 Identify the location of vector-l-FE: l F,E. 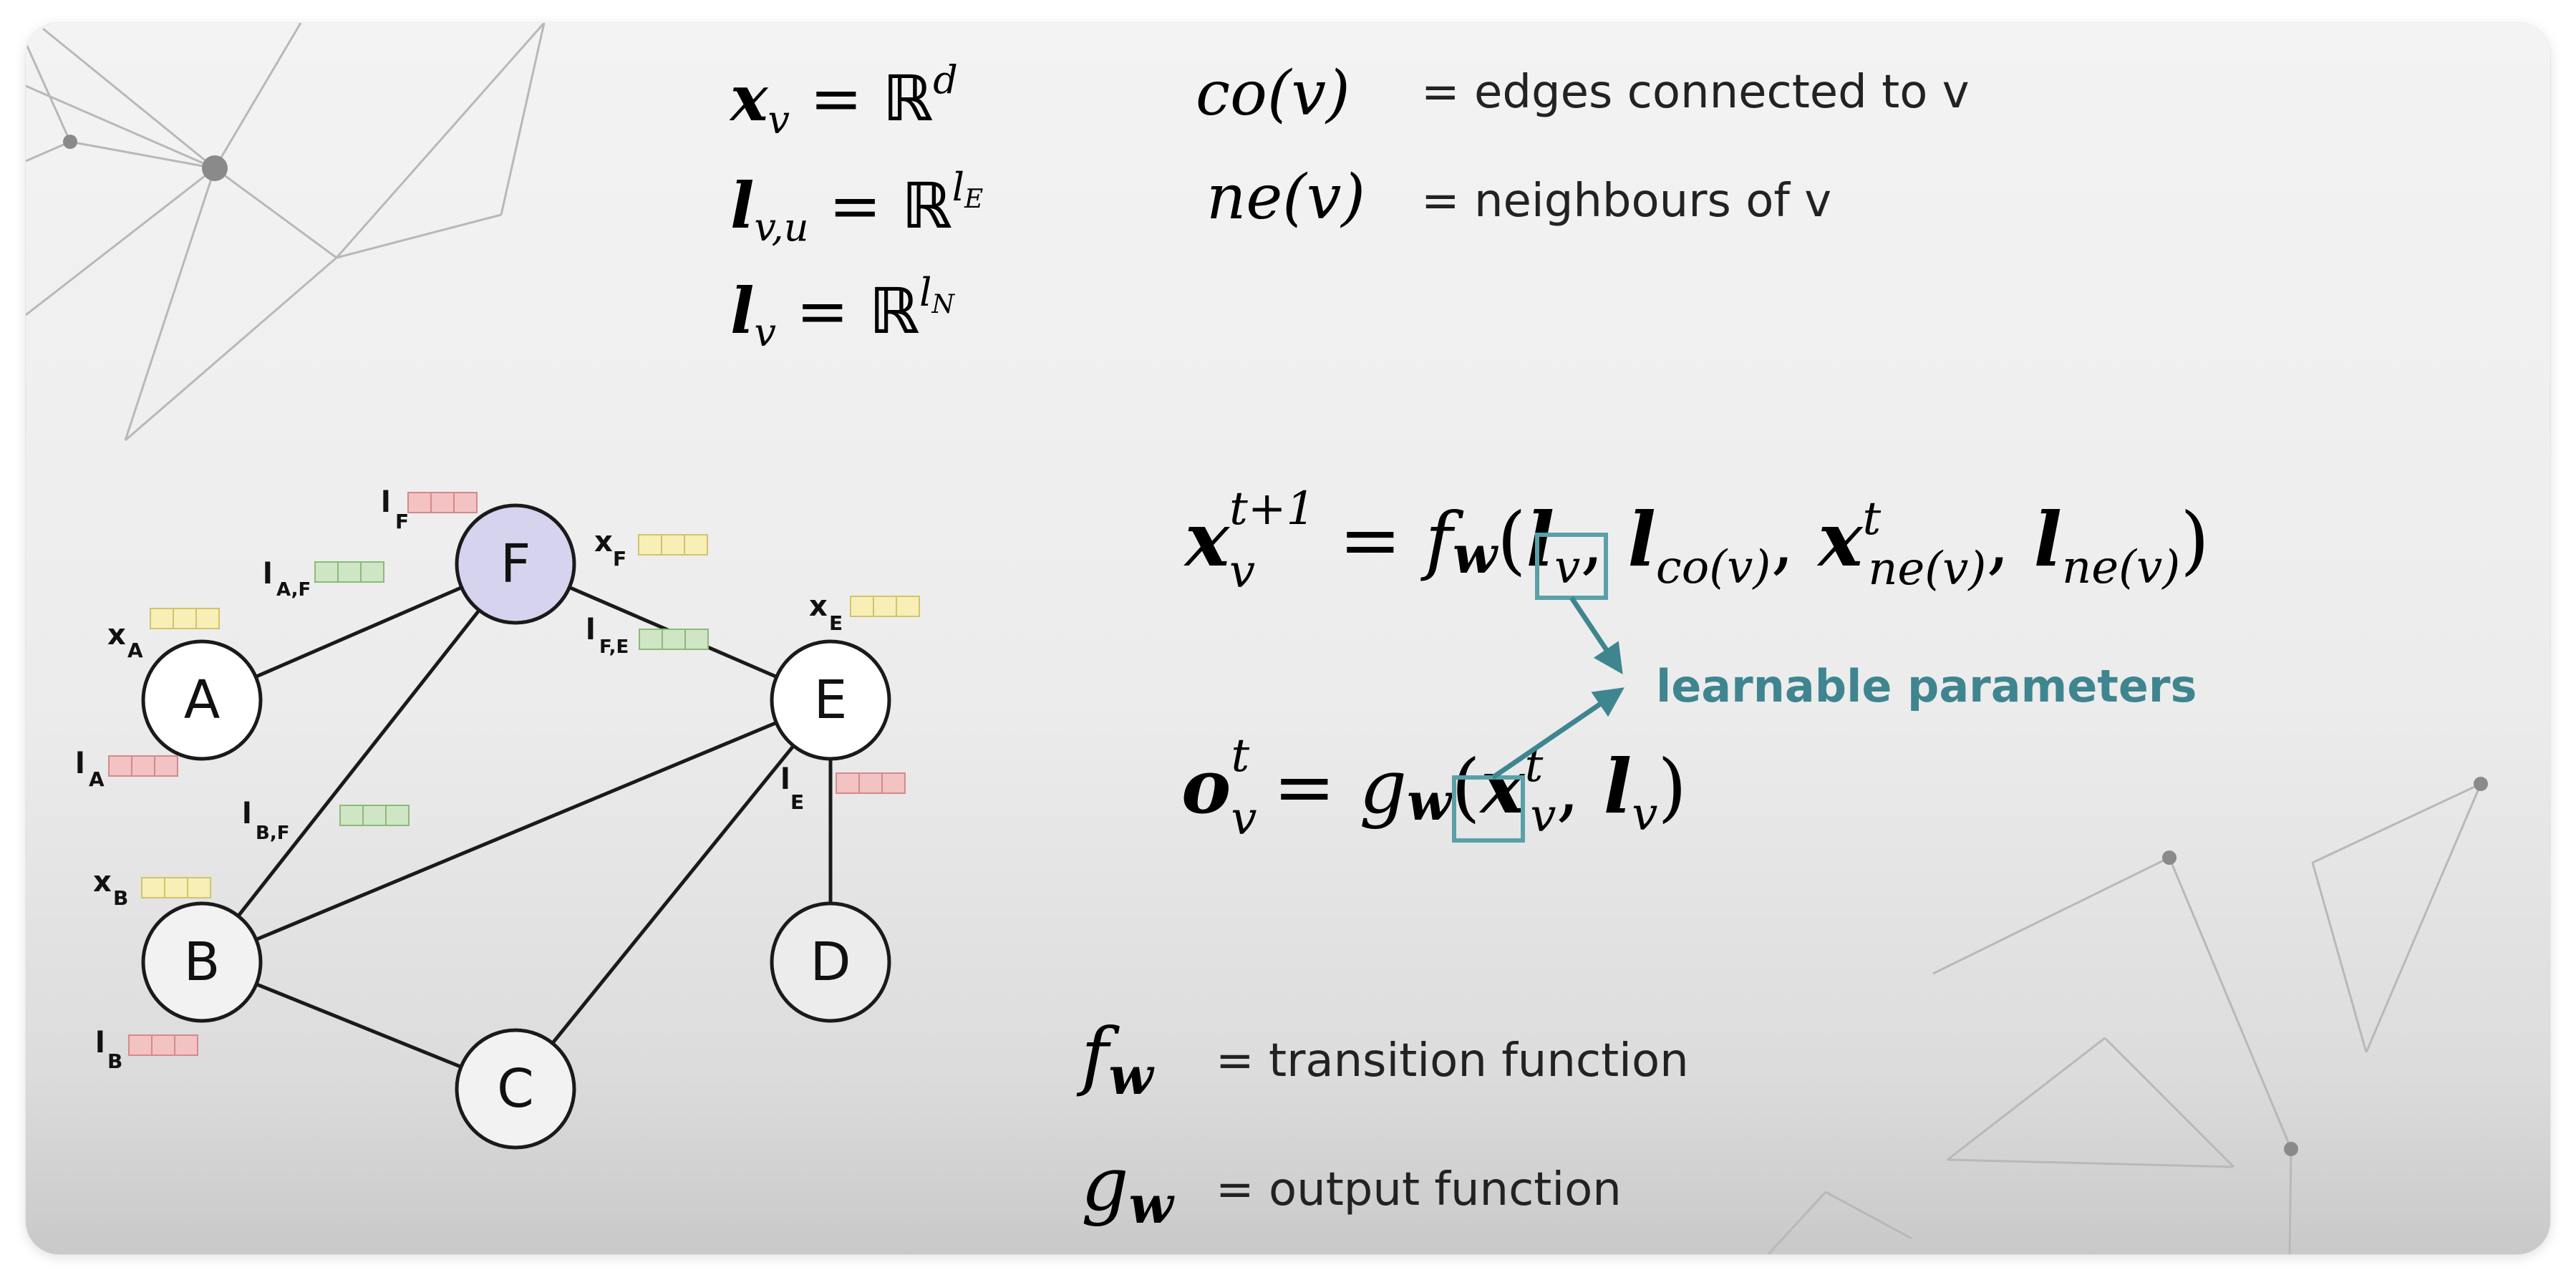
(647, 636).